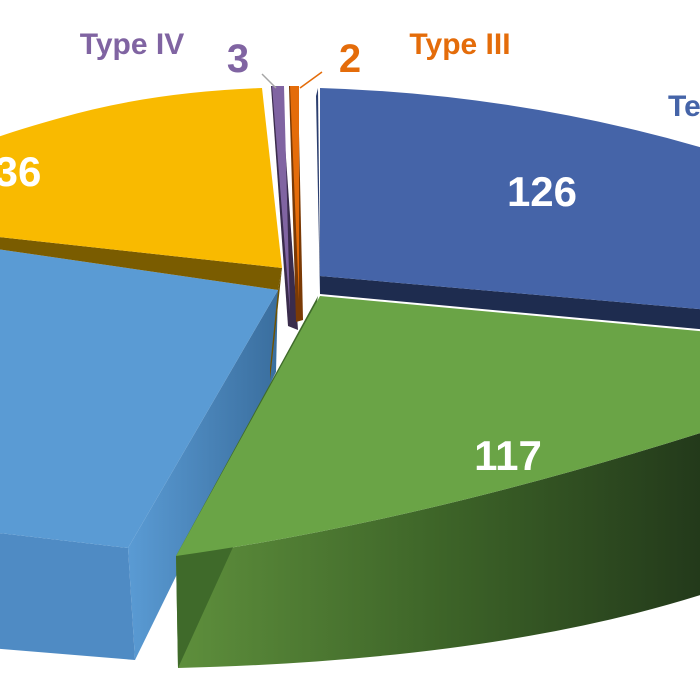 The height and width of the screenshot is (700, 700). I want to click on data-label-126: 126, so click(542, 191).